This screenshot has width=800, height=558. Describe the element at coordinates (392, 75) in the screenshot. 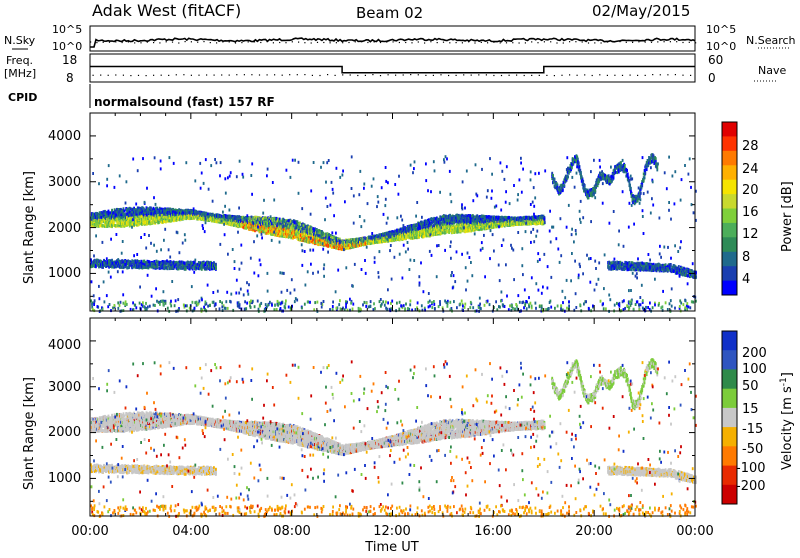

I see `nave-dots` at that location.